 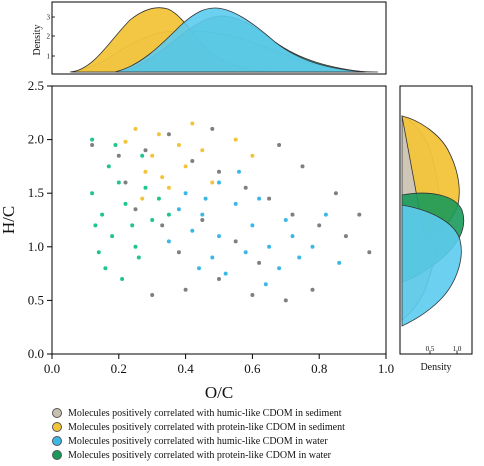 I want to click on y-tick-label-1: 0.5, so click(x=36, y=299).